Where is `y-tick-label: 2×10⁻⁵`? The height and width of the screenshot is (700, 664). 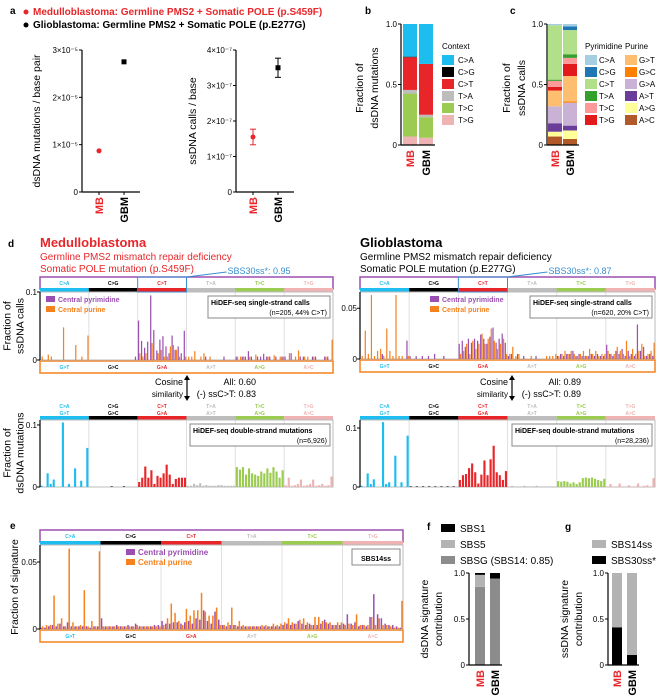
y-tick-label: 2×10⁻⁵ is located at coordinates (65, 97).